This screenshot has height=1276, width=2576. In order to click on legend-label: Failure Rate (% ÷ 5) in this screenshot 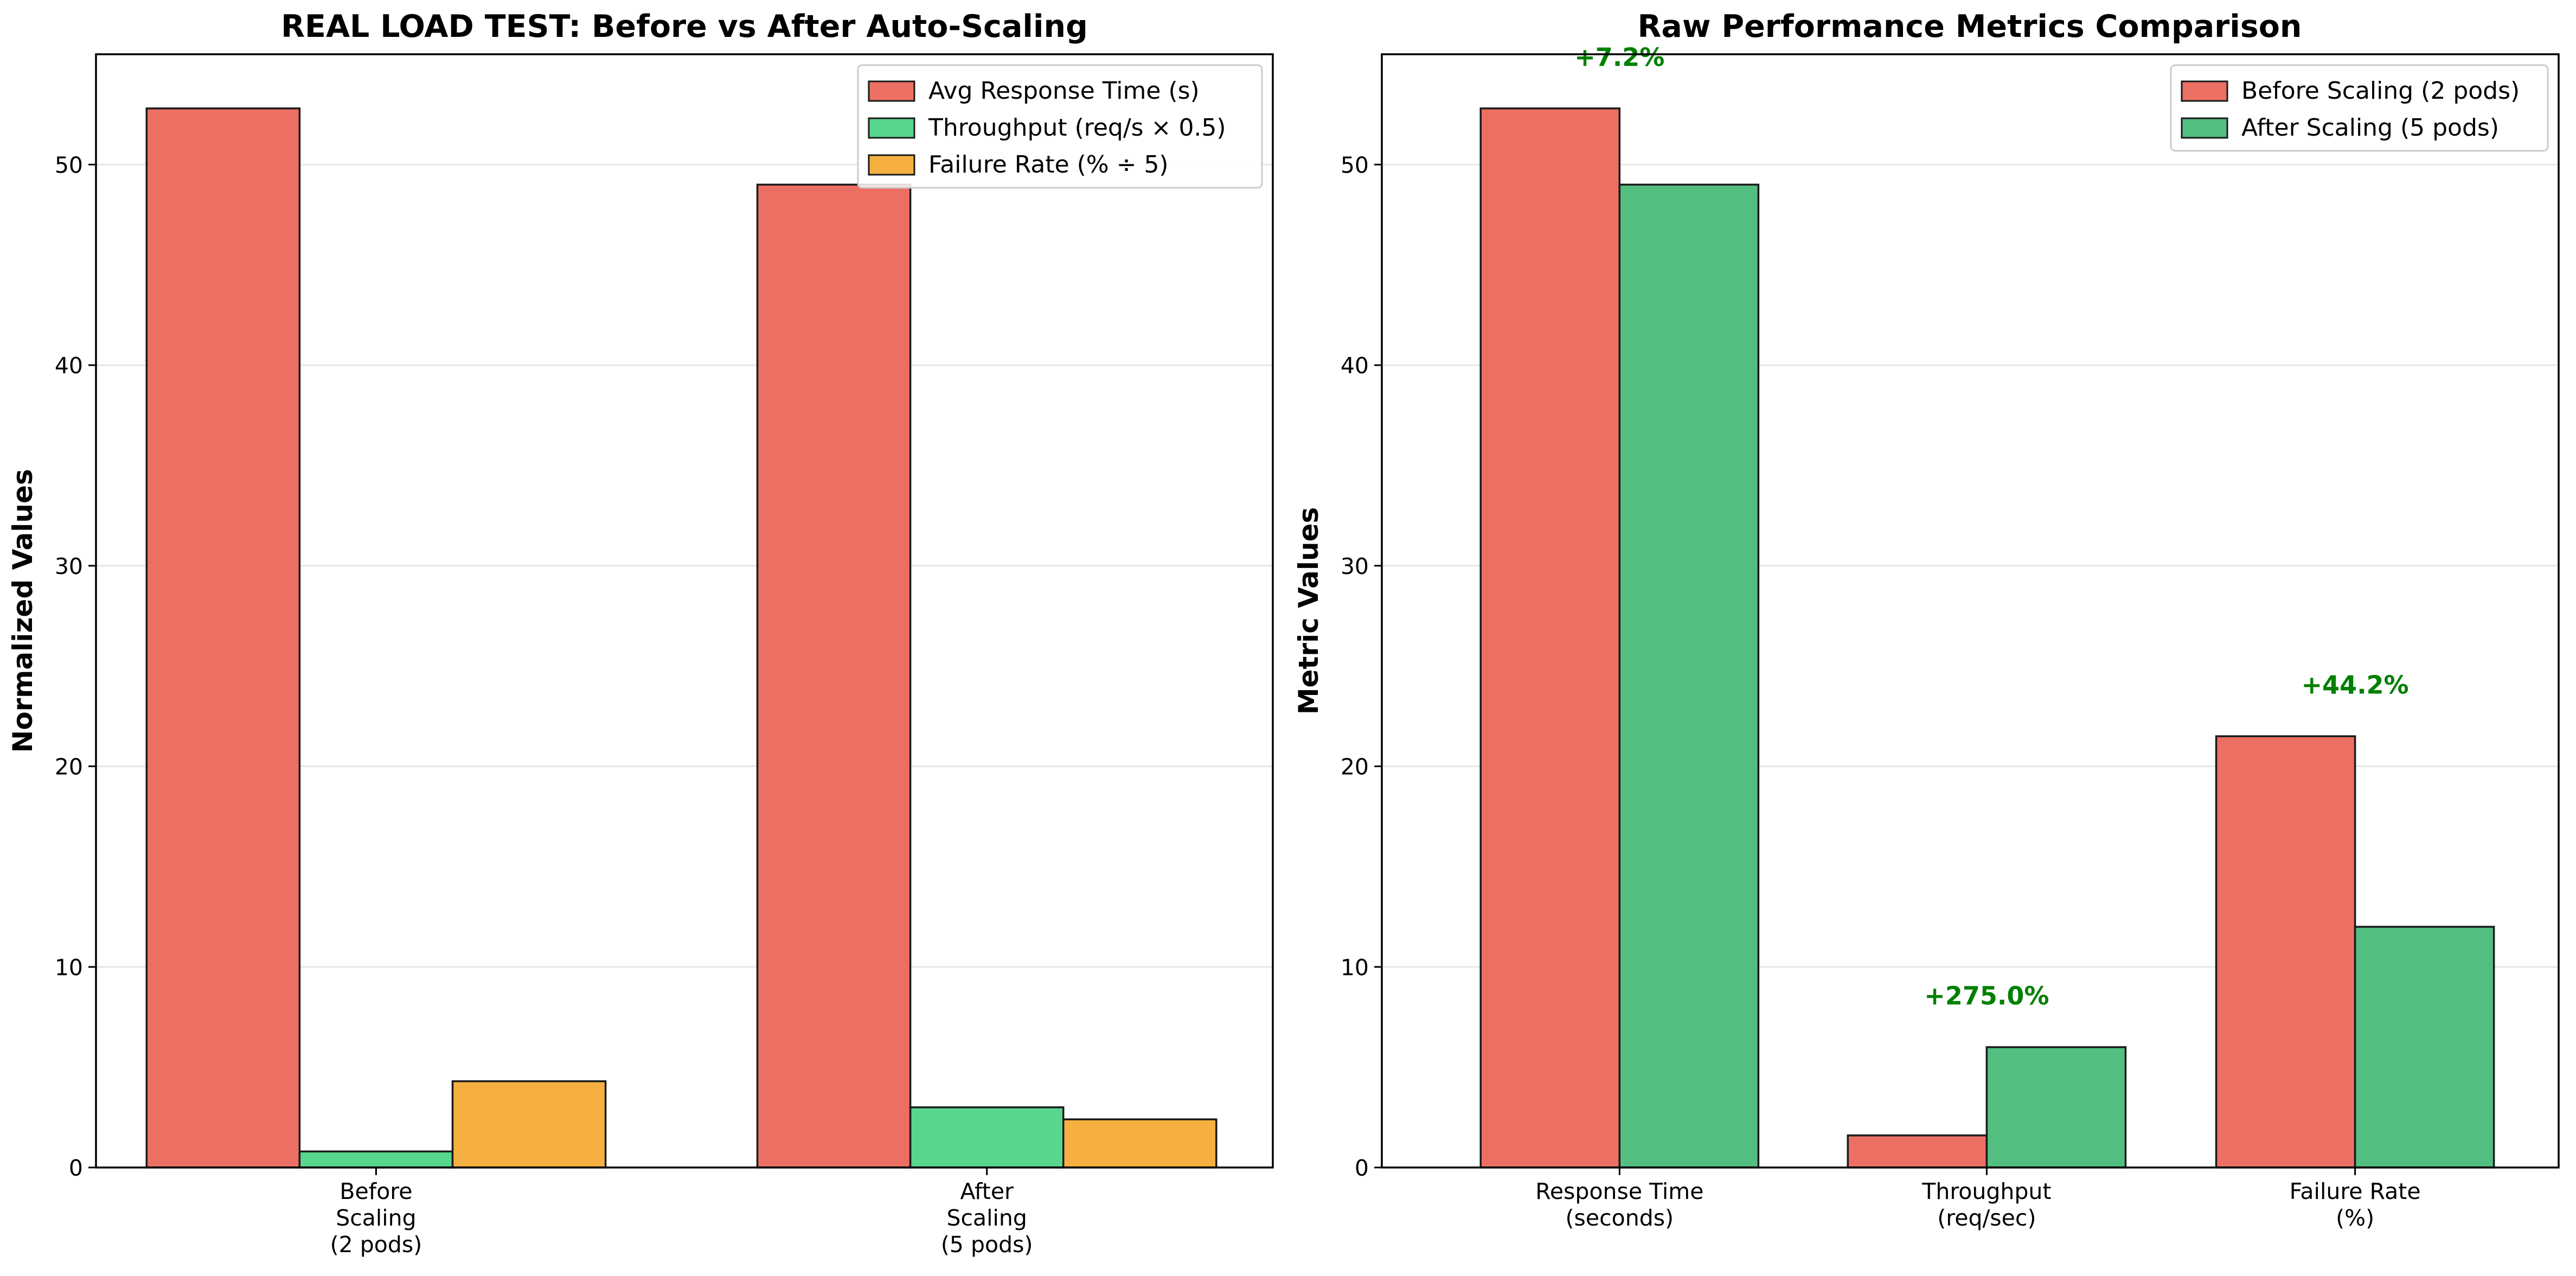, I will do `click(1048, 164)`.